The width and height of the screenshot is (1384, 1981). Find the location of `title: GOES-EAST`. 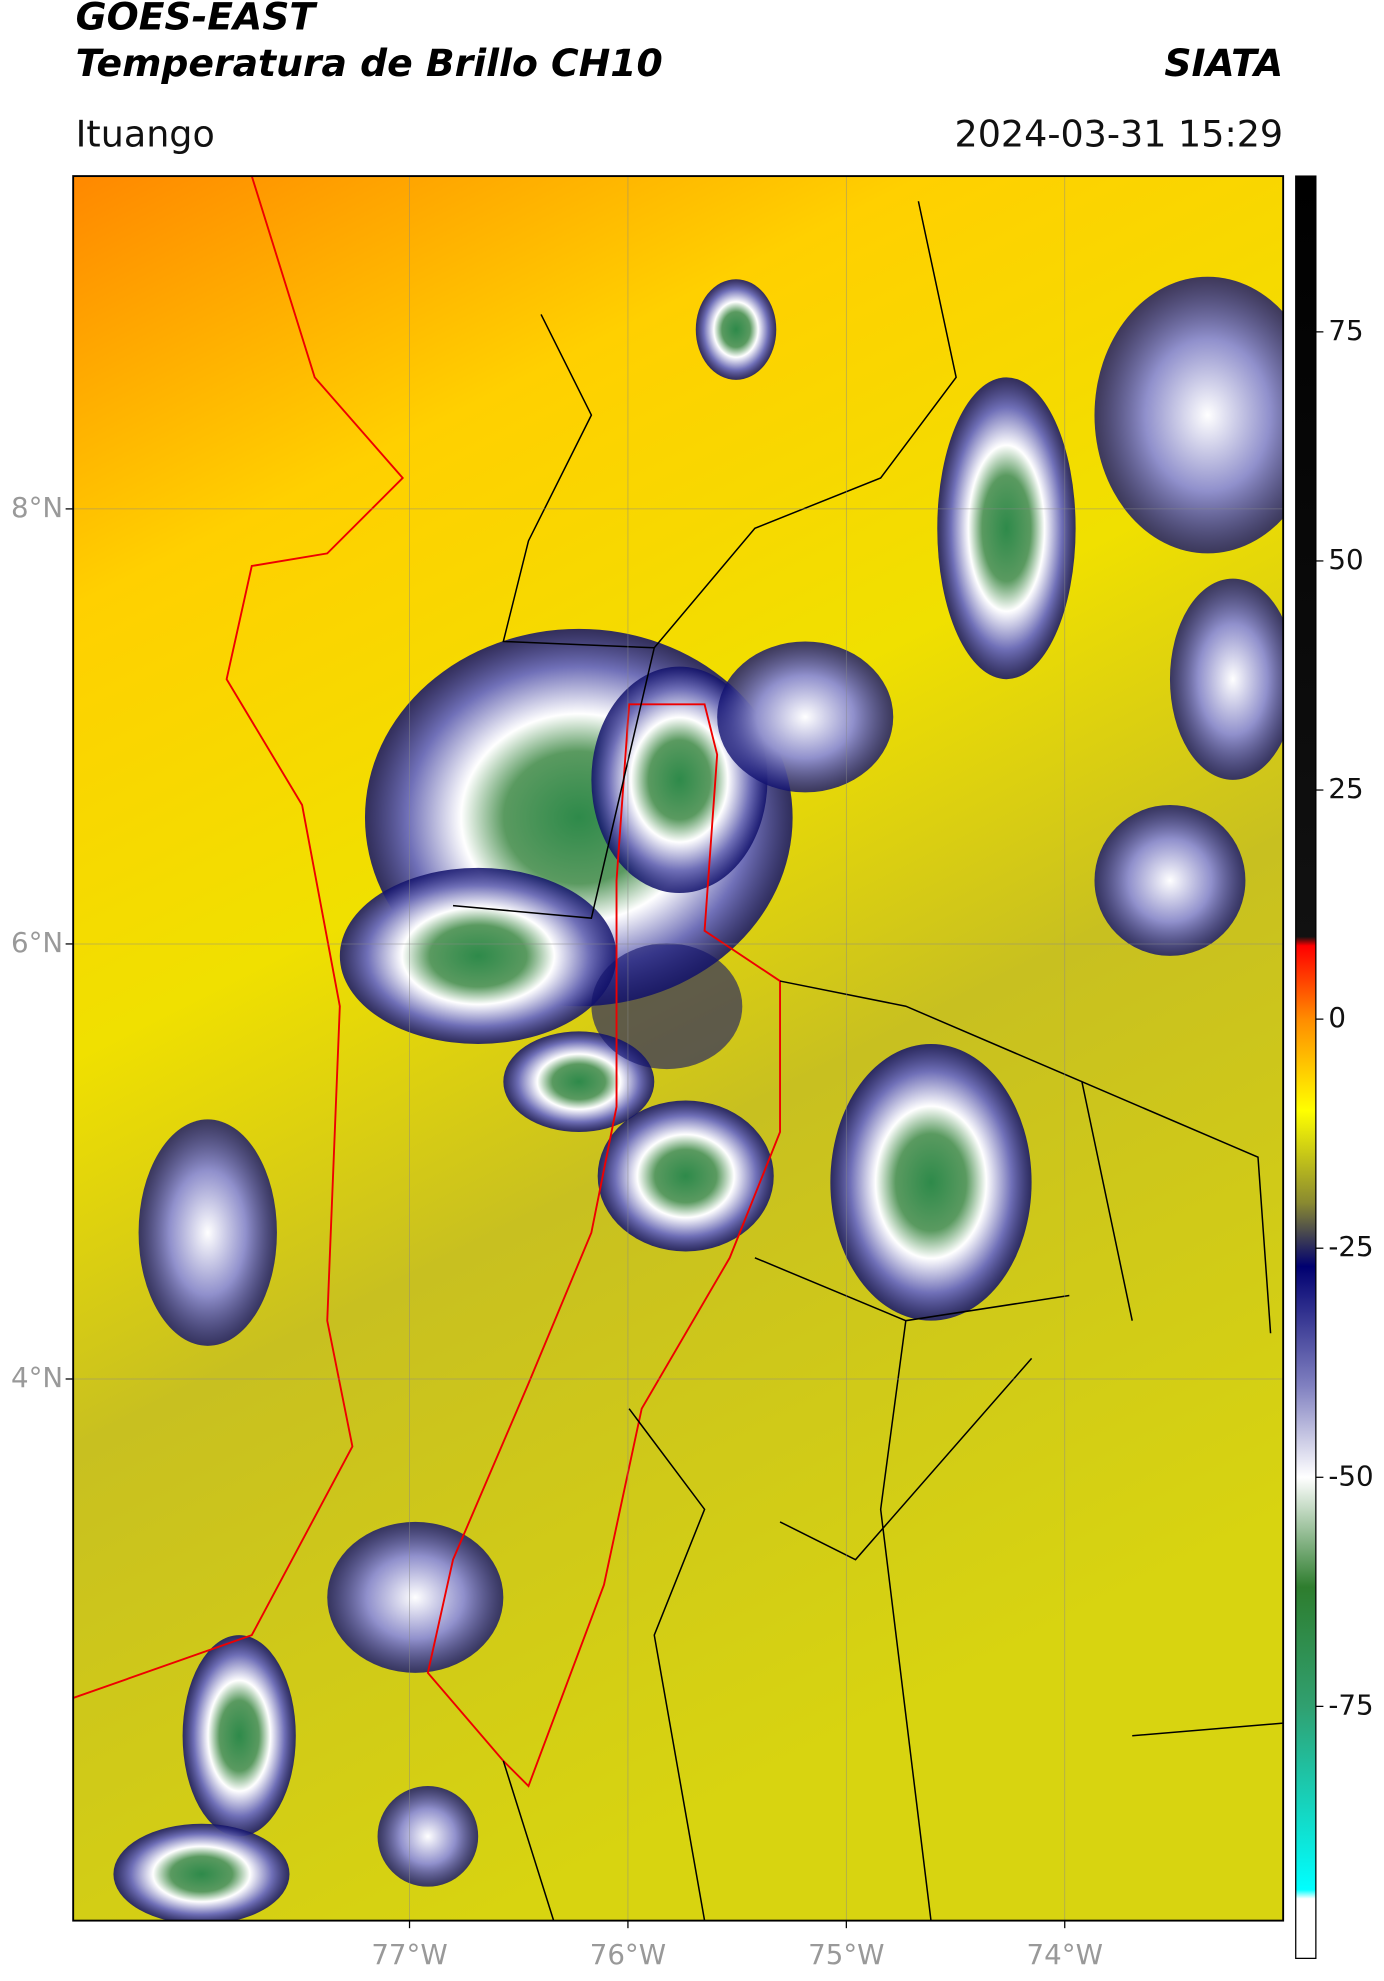

title: GOES-EAST is located at coordinates (197, 19).